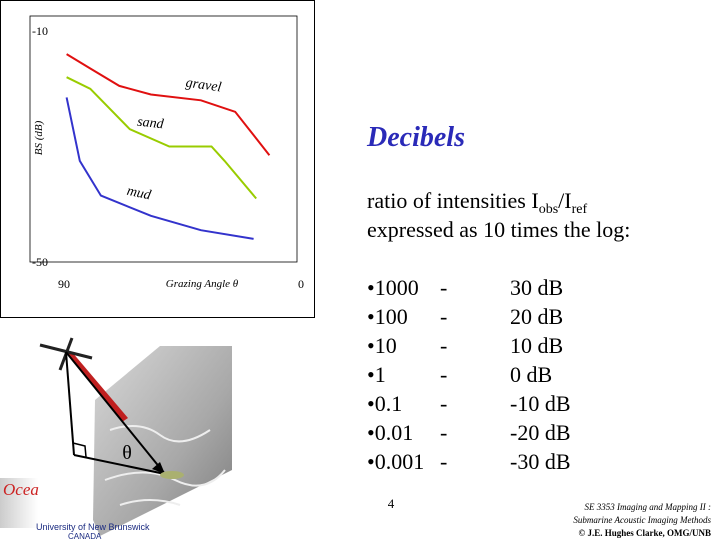  What do you see at coordinates (172, 475) in the screenshot?
I see `target` at bounding box center [172, 475].